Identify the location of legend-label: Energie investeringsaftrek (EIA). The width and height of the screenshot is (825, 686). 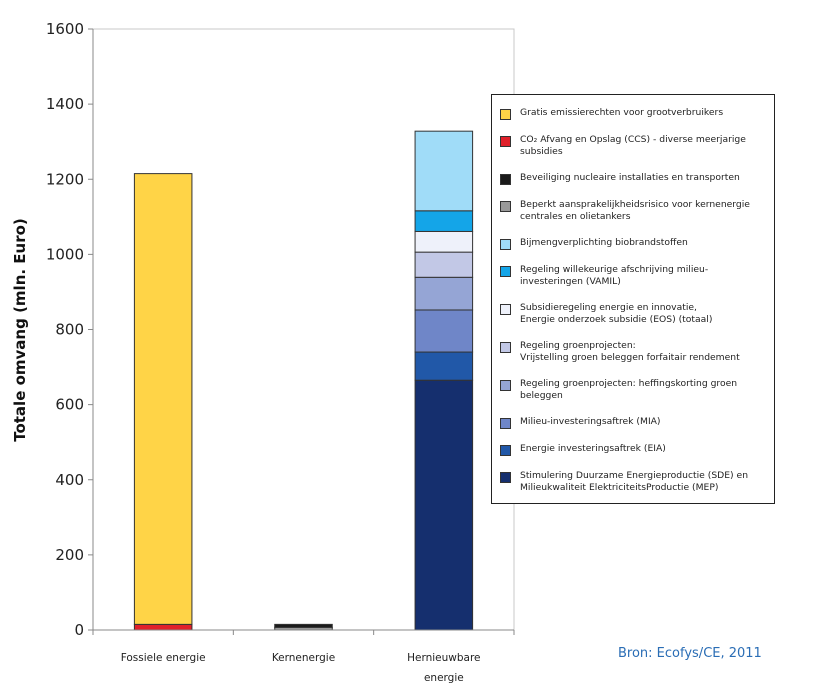
(593, 448).